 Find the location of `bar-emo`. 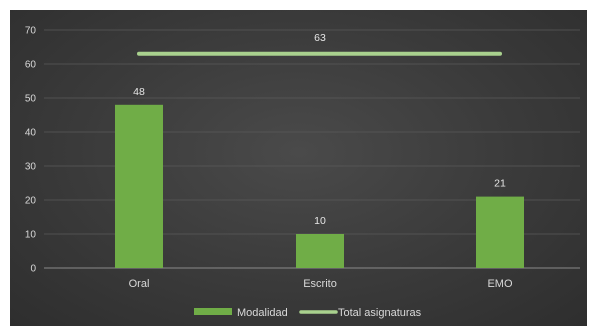

bar-emo is located at coordinates (500, 232).